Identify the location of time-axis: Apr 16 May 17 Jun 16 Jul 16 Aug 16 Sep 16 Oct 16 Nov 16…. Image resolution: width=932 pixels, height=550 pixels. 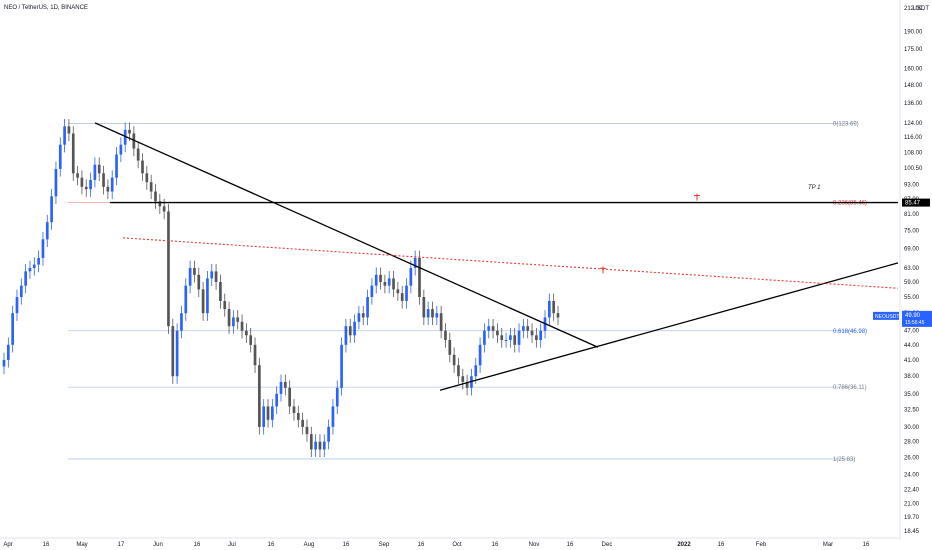
(450, 542).